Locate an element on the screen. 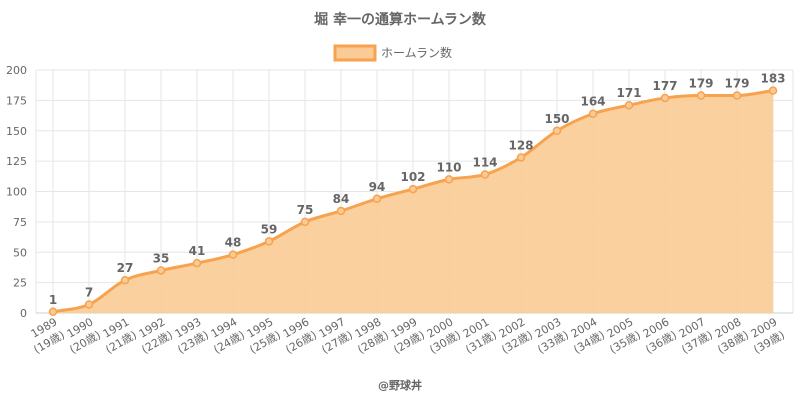 This screenshot has width=800, height=400. data-label: 59 is located at coordinates (269, 229).